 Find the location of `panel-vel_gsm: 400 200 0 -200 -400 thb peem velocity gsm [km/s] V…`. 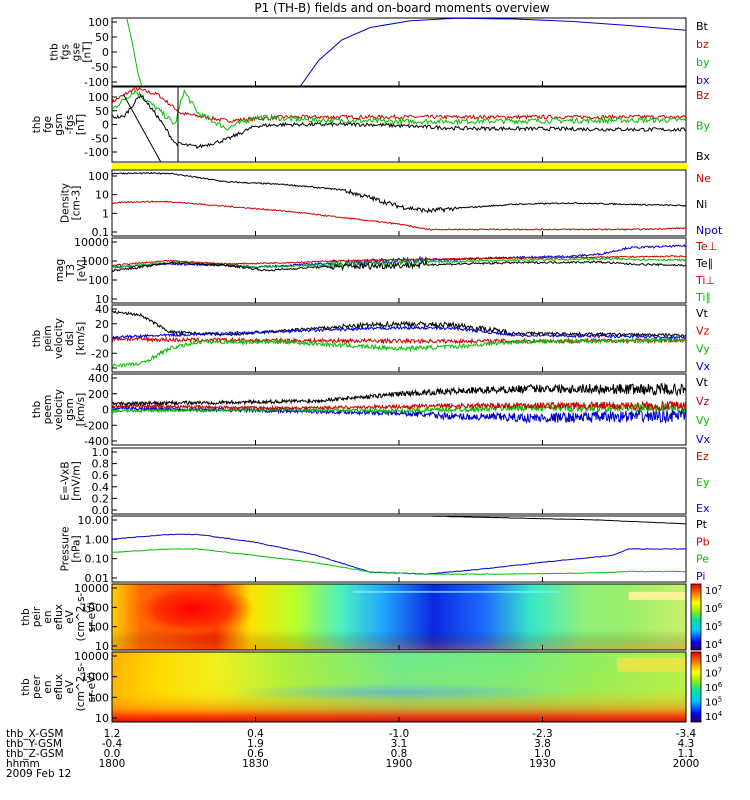

panel-vel_gsm: 400 200 0 -200 -400 thb peem velocity gsm [km/s] V… is located at coordinates (371, 410).